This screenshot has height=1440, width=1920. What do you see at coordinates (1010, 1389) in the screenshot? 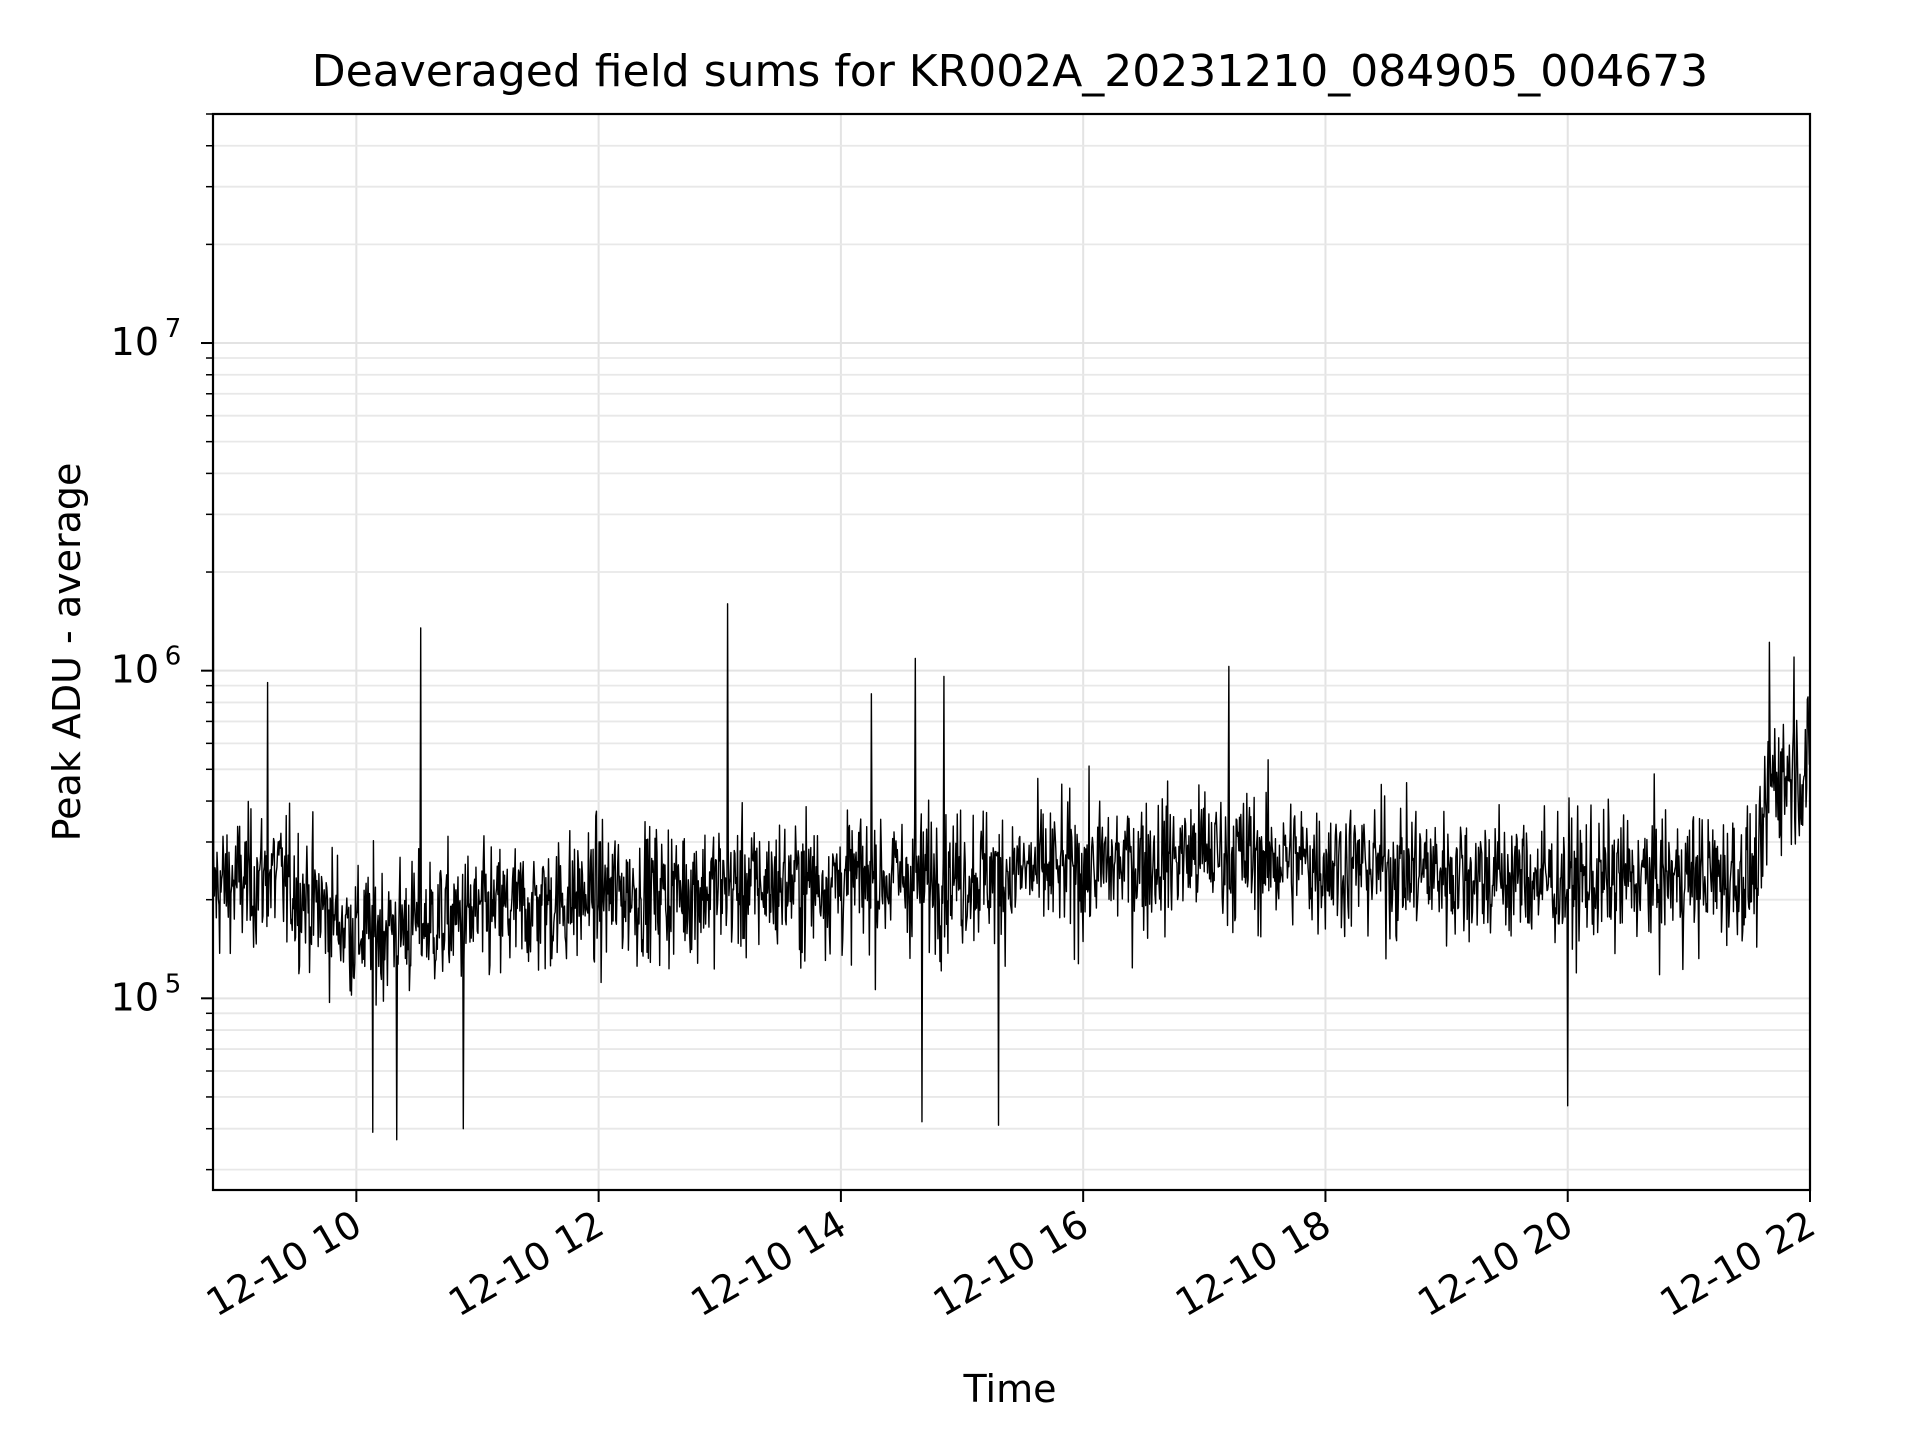
I see `x-axis-label: Time` at bounding box center [1010, 1389].